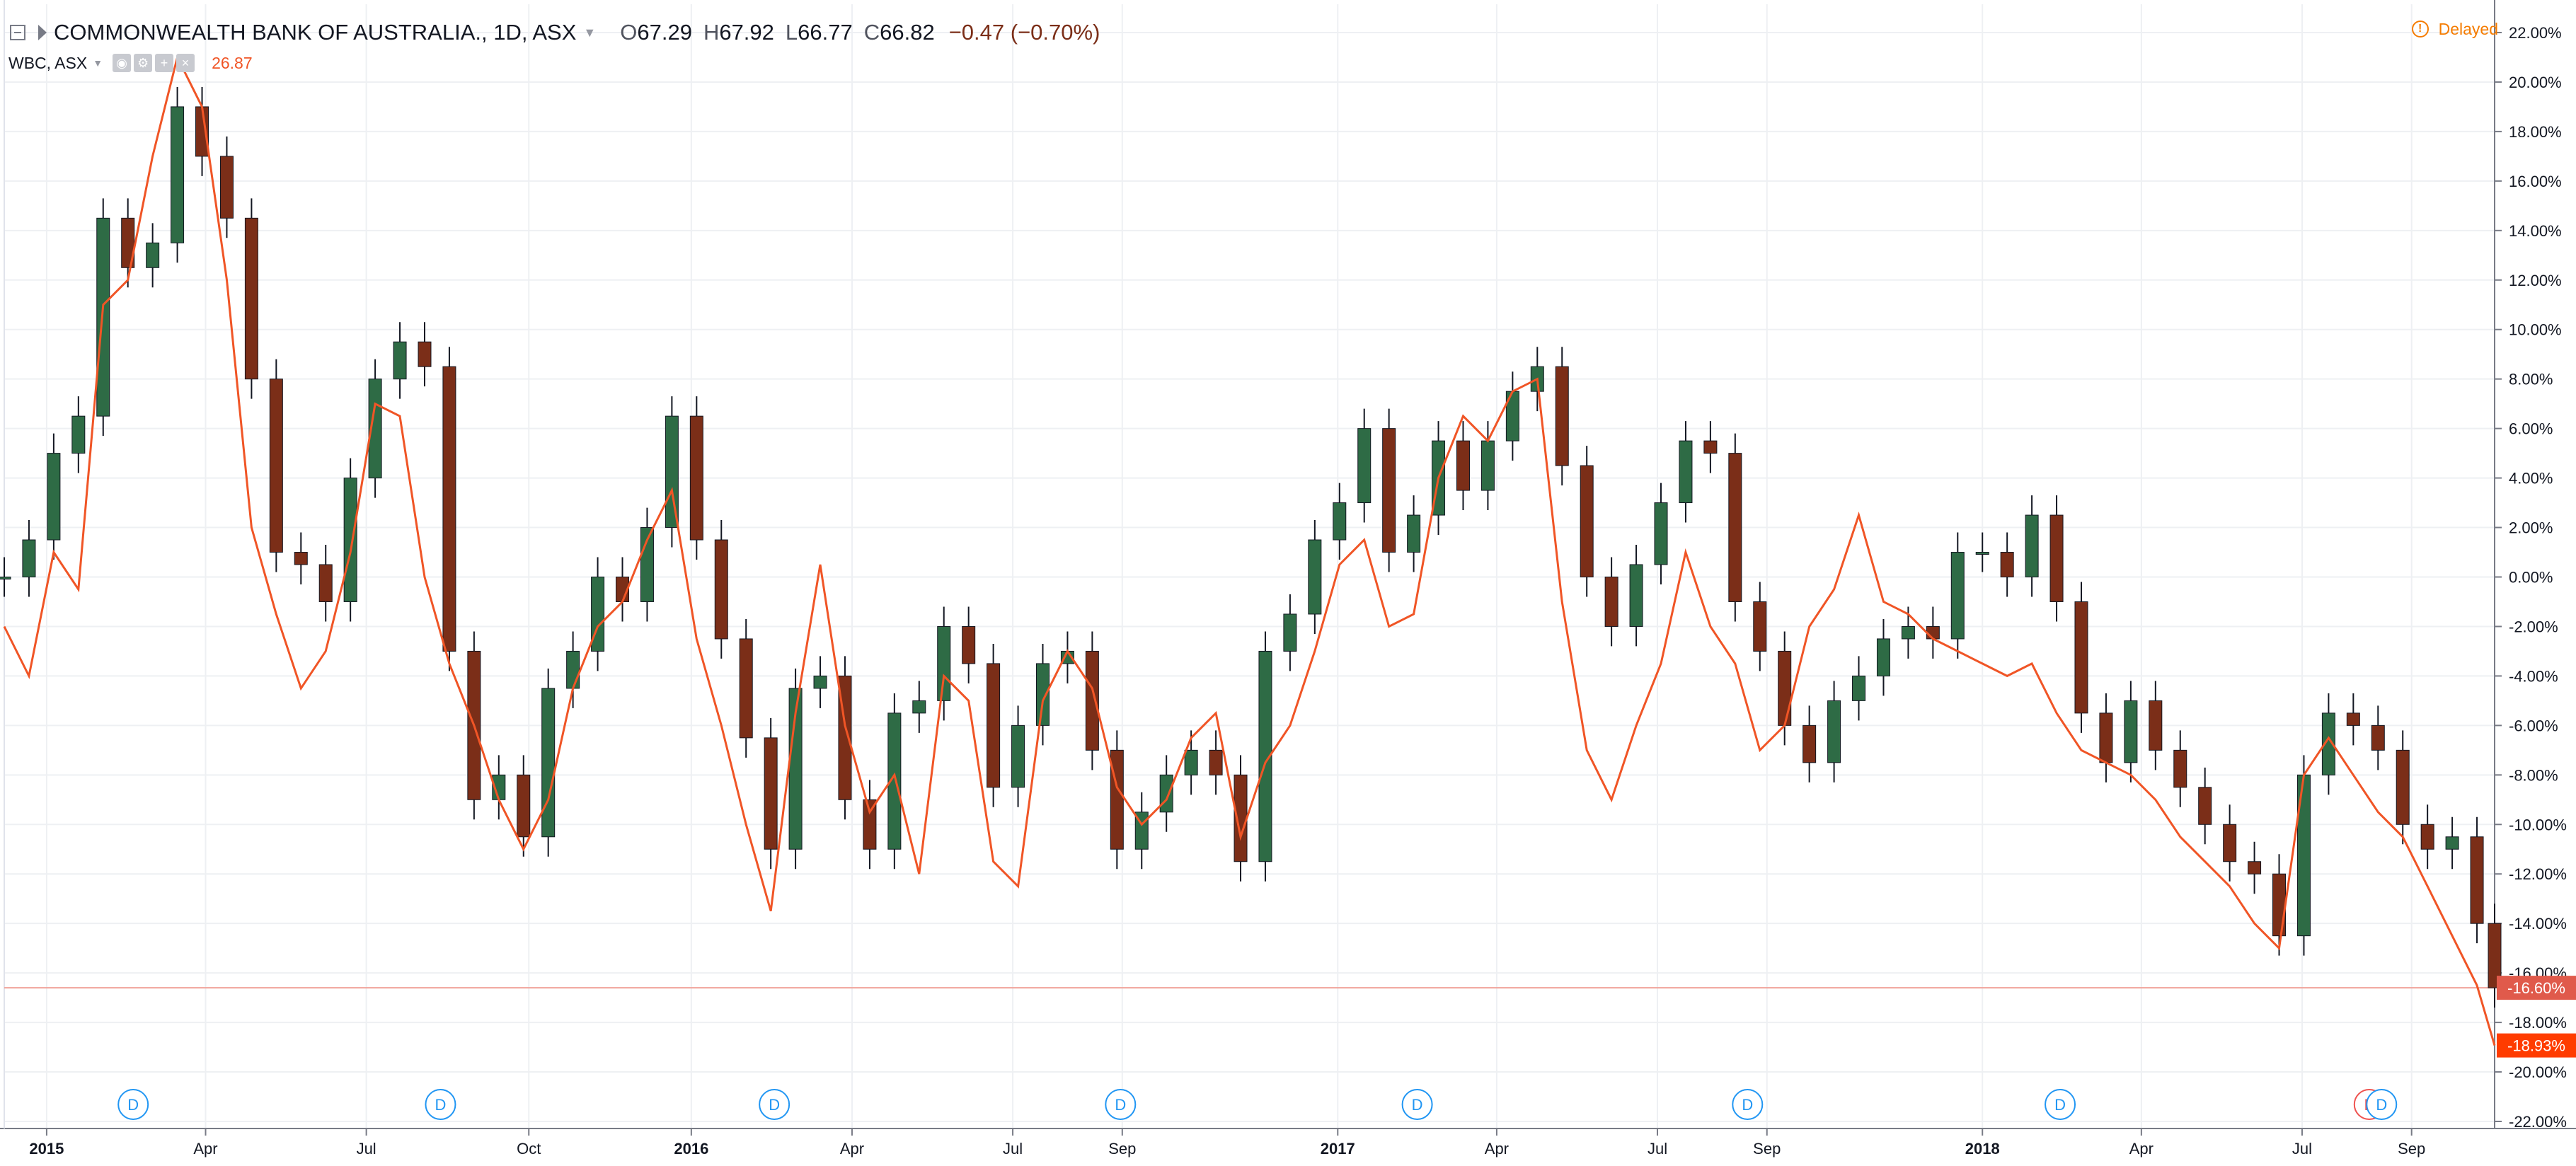 The width and height of the screenshot is (2576, 1166). Describe the element at coordinates (2468, 28) in the screenshot. I see `delayed-label: Delayed` at that location.